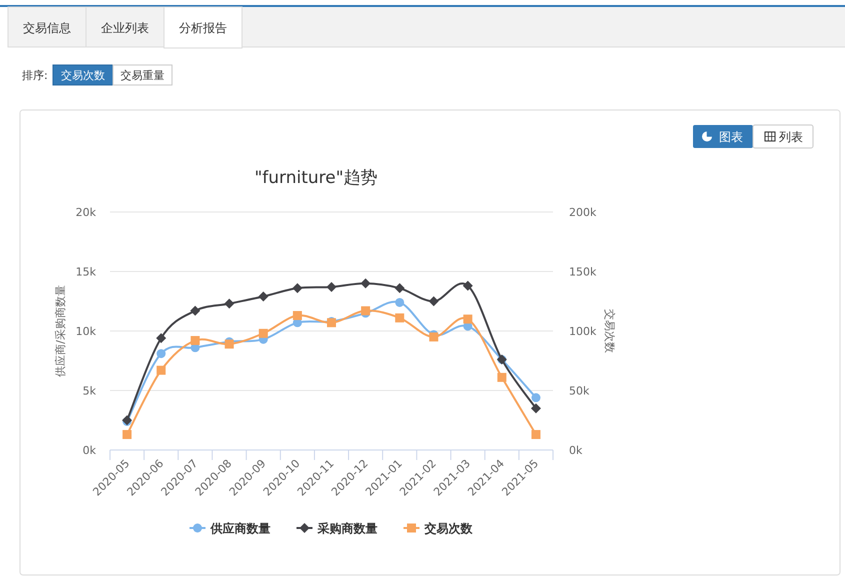 This screenshot has width=845, height=579. I want to click on y-axis-title: 供应商/采购商数量, so click(60, 331).